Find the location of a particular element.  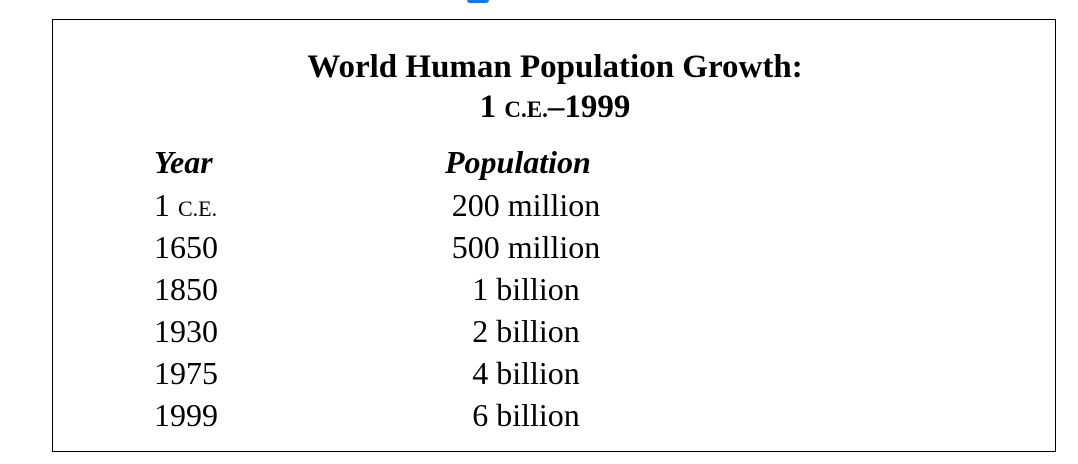

title-line-1: World Human Population Growth: is located at coordinates (555, 67).